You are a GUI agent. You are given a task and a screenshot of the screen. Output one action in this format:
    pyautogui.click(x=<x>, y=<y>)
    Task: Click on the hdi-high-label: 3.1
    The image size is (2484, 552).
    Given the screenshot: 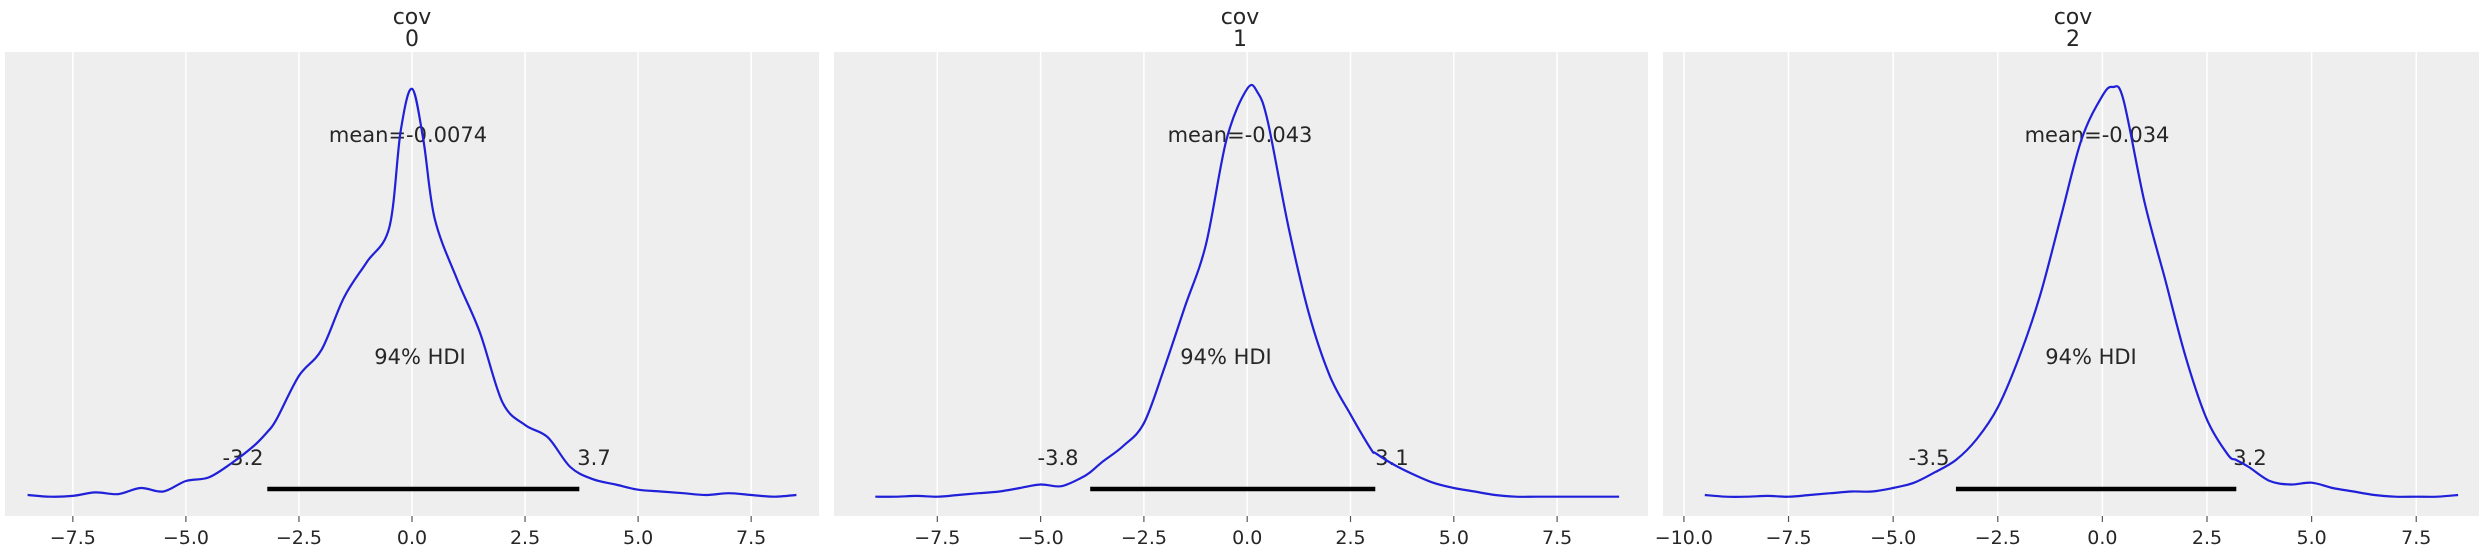 What is the action you would take?
    pyautogui.click(x=1391, y=458)
    